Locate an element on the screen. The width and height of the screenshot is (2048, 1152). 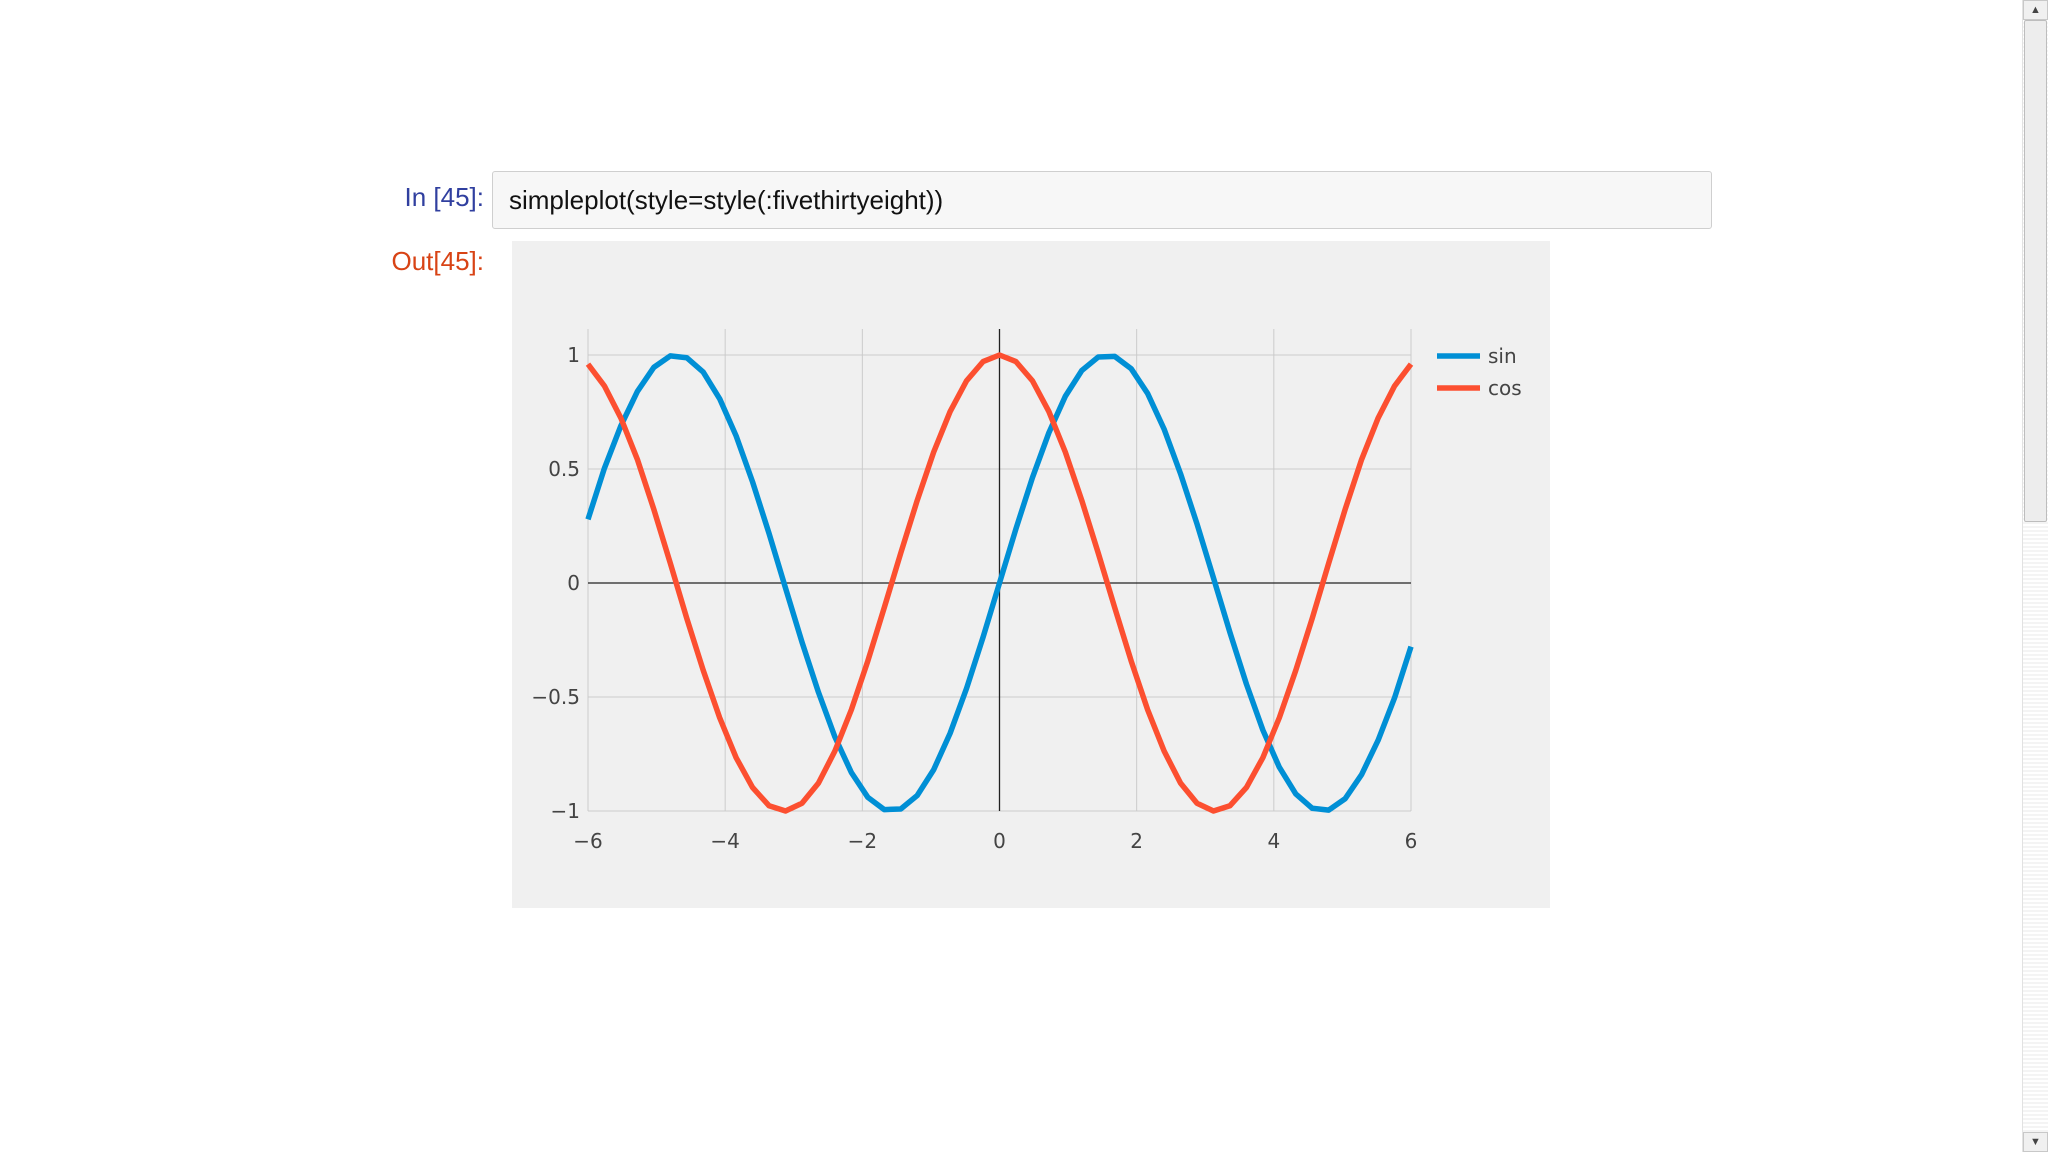
x-tick-label: −4 is located at coordinates (724, 841).